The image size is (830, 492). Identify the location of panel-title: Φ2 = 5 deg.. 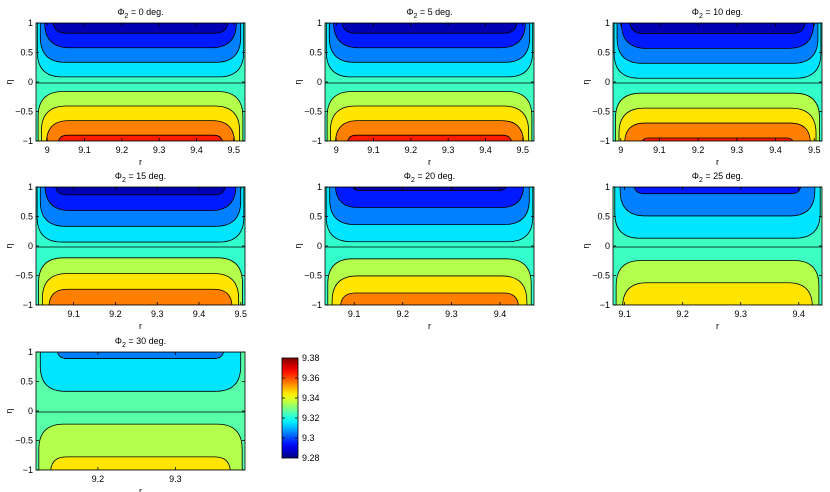
(429, 13).